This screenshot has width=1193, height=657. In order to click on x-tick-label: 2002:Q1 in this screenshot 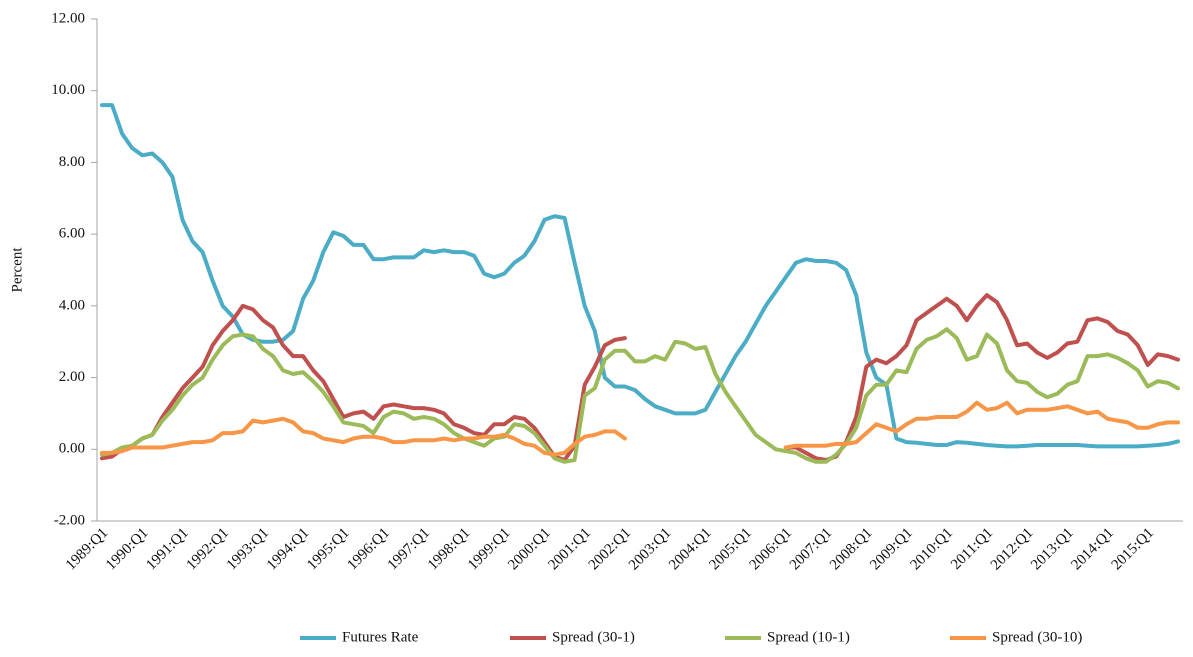, I will do `click(610, 549)`.